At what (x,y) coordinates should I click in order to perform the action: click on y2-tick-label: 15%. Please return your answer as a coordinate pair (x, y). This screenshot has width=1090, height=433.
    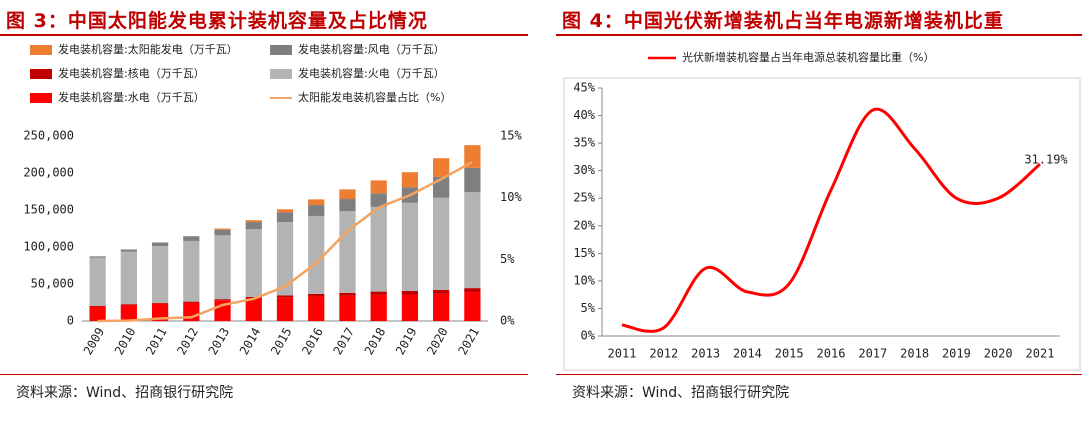
    Looking at the image, I should click on (511, 136).